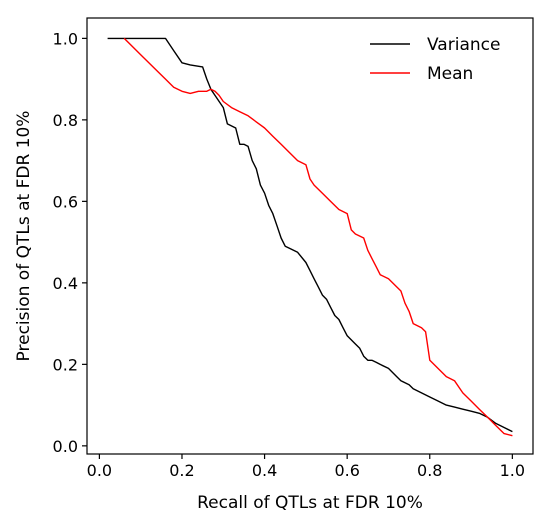 Image resolution: width=551 pixels, height=527 pixels. What do you see at coordinates (65, 446) in the screenshot?
I see `y-tick-label: 0.0` at bounding box center [65, 446].